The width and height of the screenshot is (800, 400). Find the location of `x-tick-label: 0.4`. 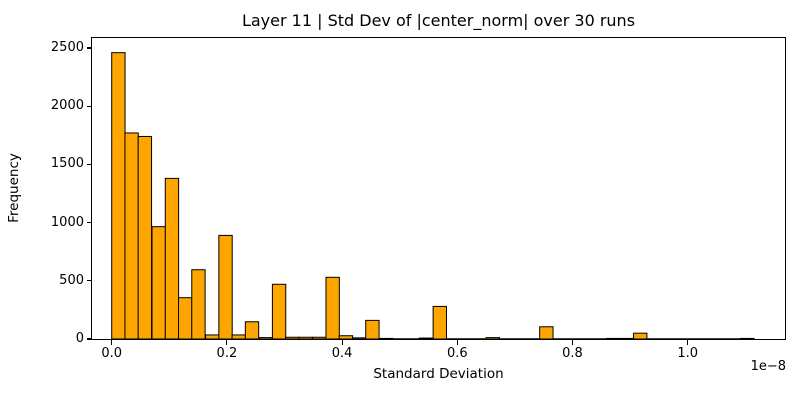

x-tick-label: 0.4 is located at coordinates (342, 353).